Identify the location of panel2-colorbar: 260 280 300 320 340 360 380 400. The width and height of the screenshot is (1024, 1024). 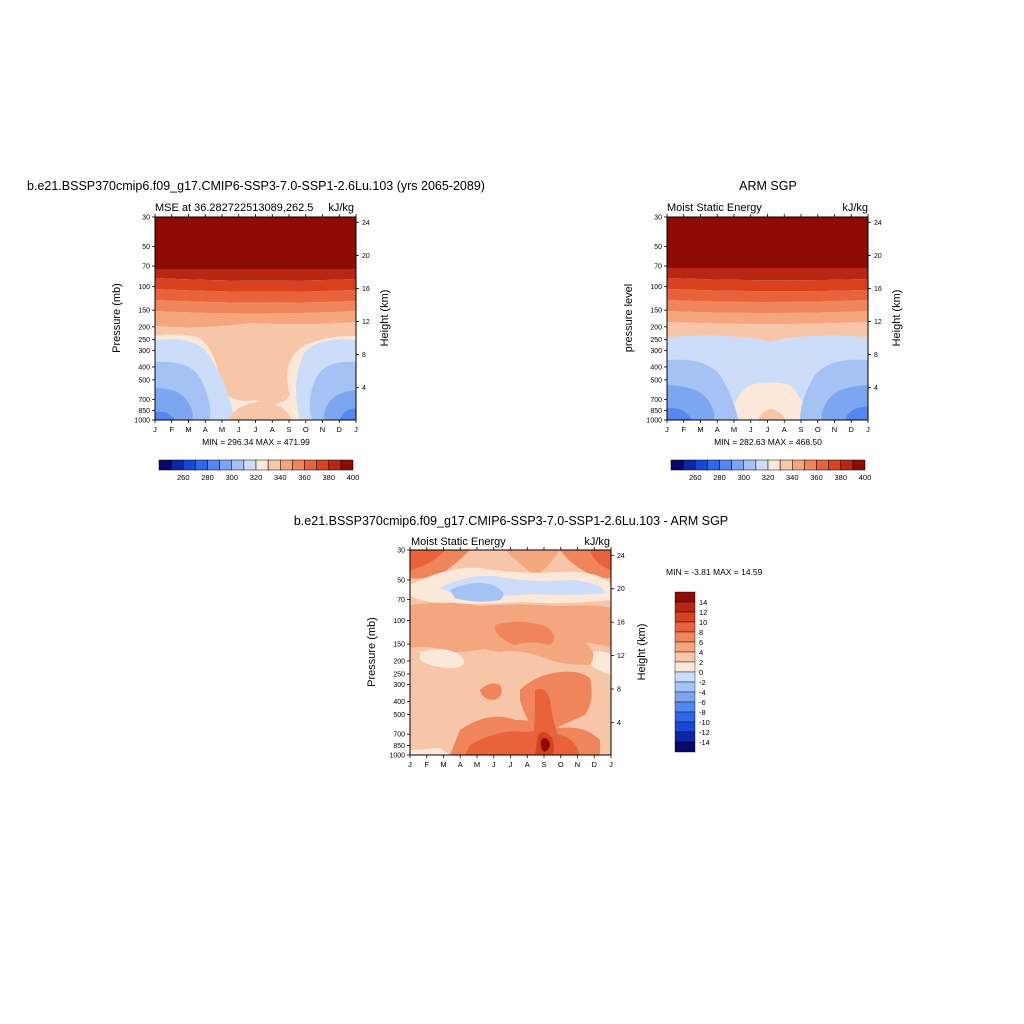
(771, 470).